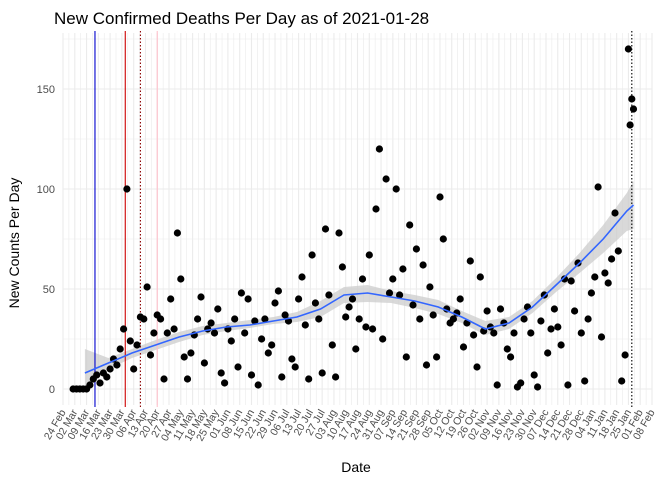  I want to click on y-tick-label: 100, so click(46, 190).